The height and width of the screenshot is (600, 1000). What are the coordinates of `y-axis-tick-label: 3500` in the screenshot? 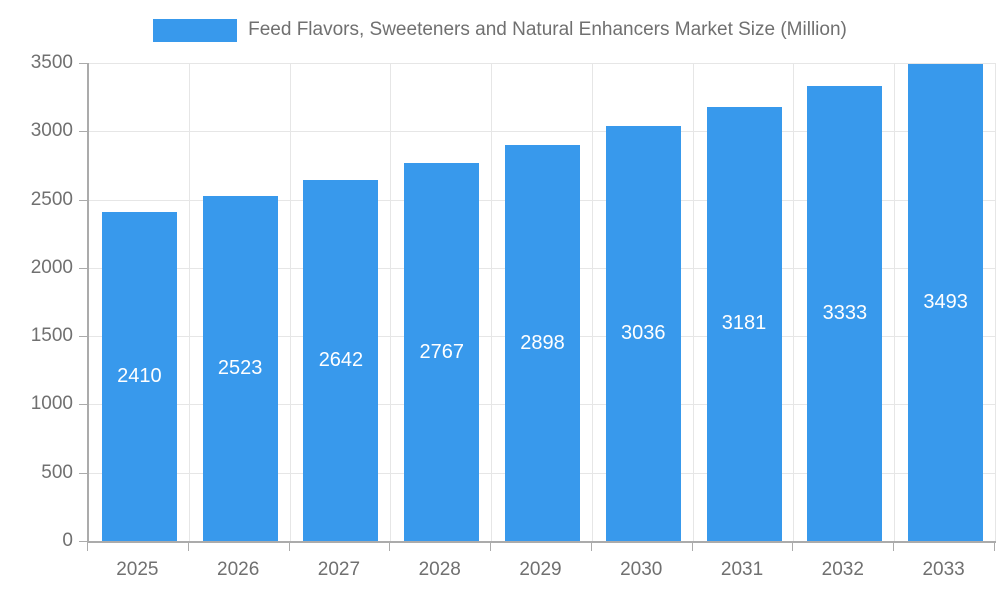 It's located at (51, 62).